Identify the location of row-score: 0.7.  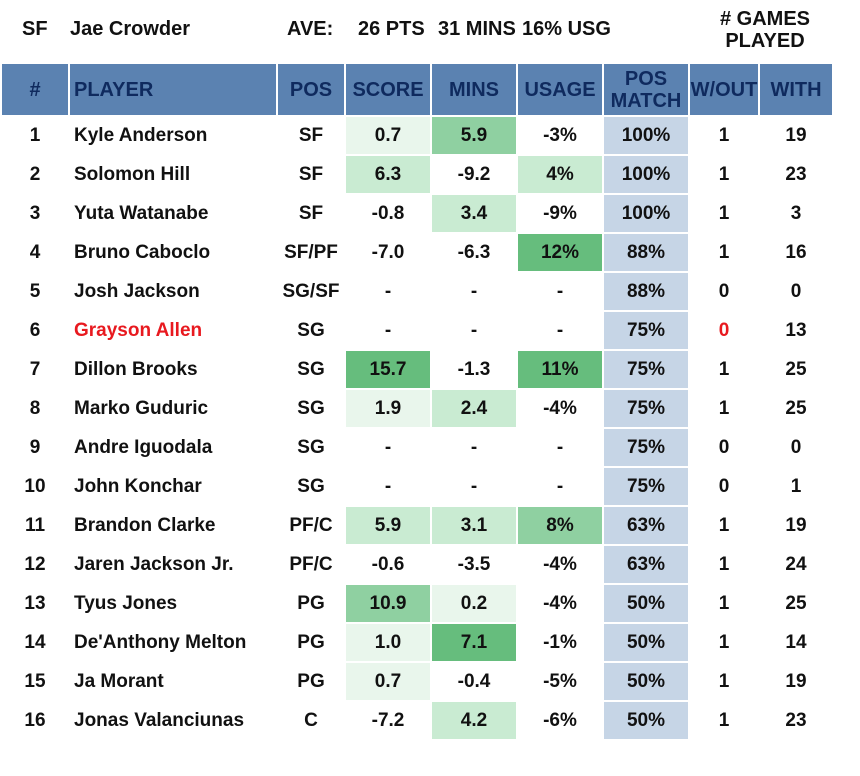
(388, 681).